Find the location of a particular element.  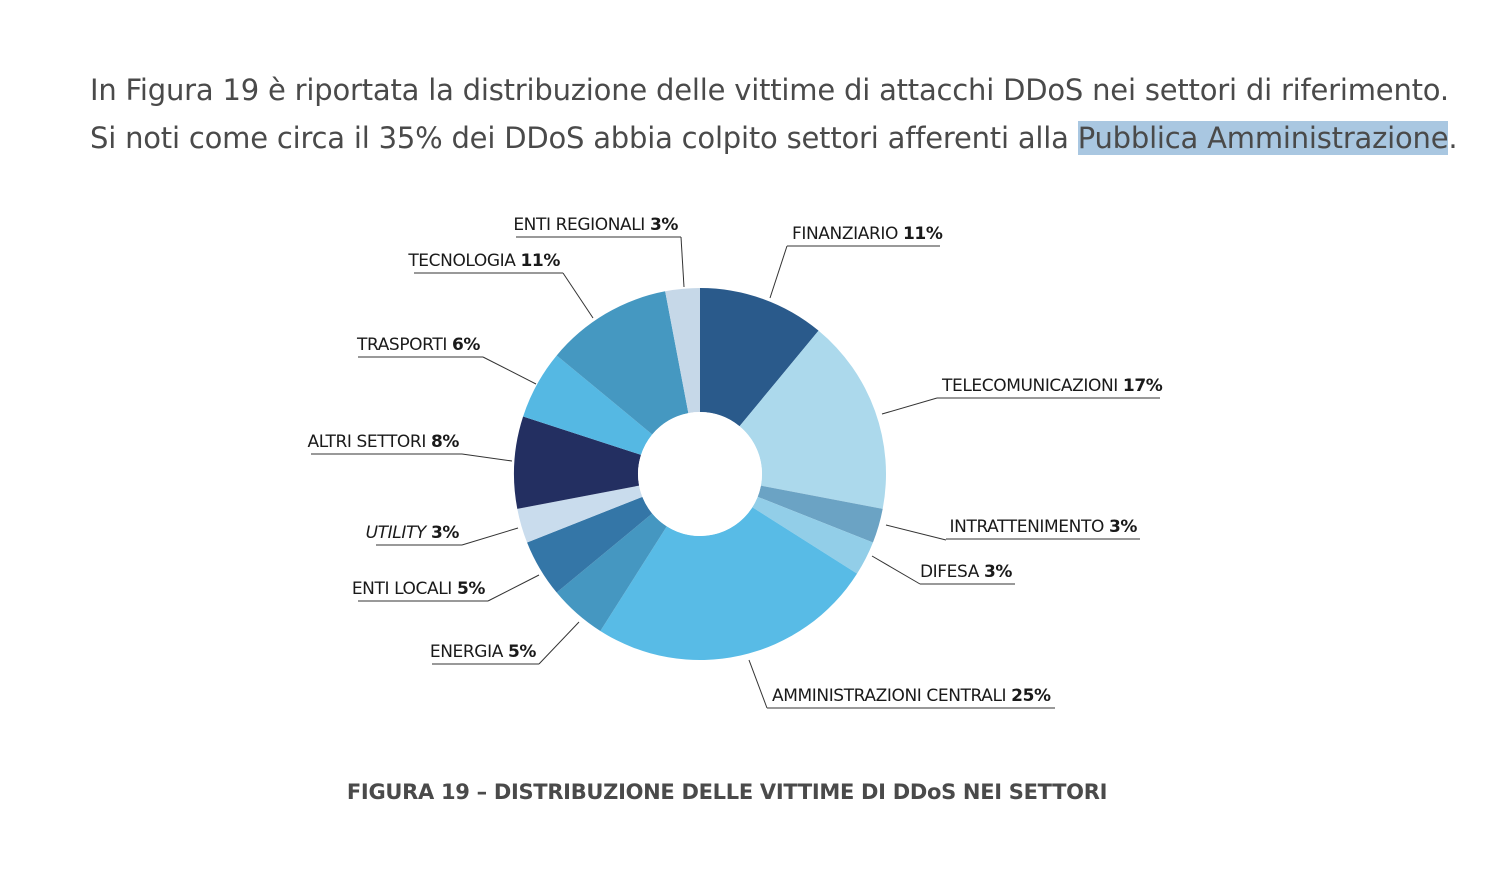

data-label-intrattenimento: INTRATTENIMENTO 3% is located at coordinates (1044, 527).